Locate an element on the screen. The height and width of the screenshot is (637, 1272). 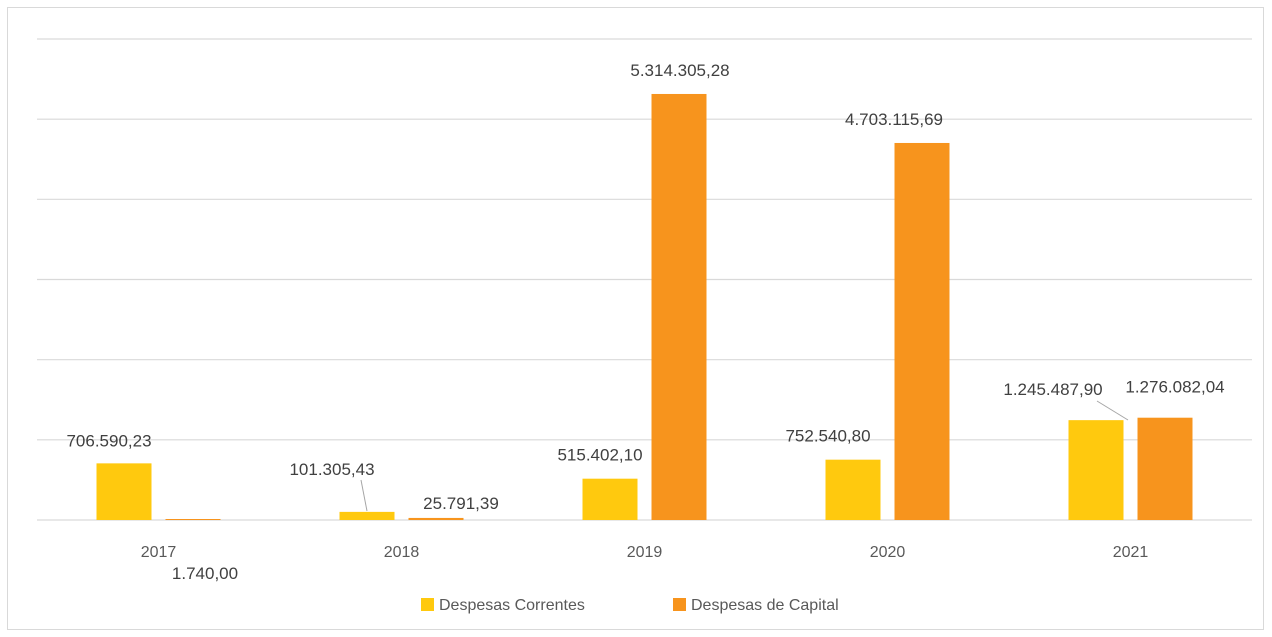
data-label-despesas-correntes-2021: 1.245.487,90 is located at coordinates (1052, 389).